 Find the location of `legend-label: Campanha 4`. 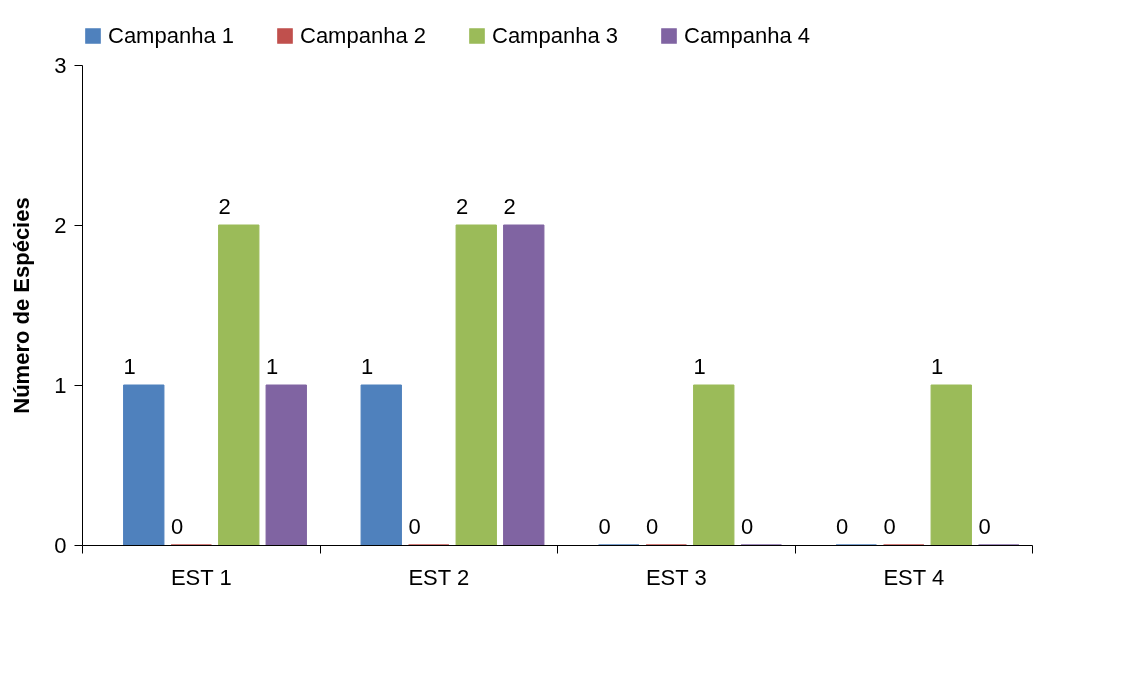

legend-label: Campanha 4 is located at coordinates (747, 35).